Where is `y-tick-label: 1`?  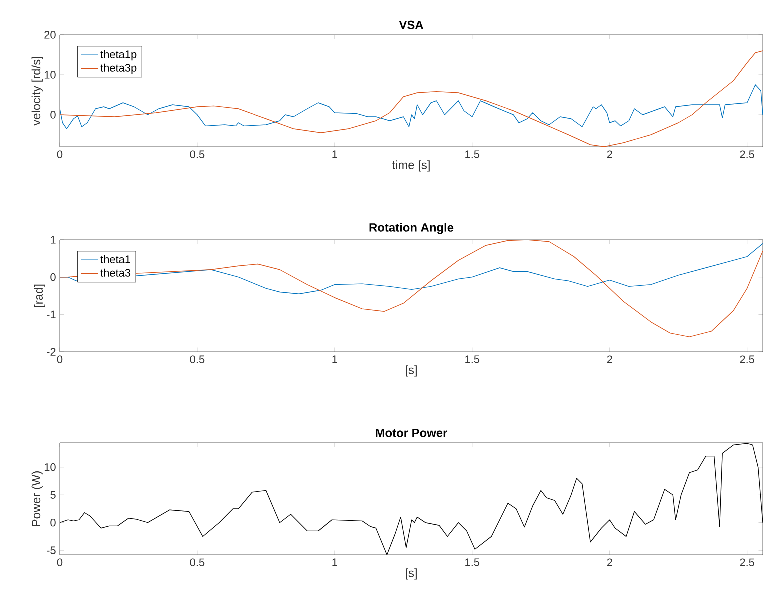 y-tick-label: 1 is located at coordinates (53, 240).